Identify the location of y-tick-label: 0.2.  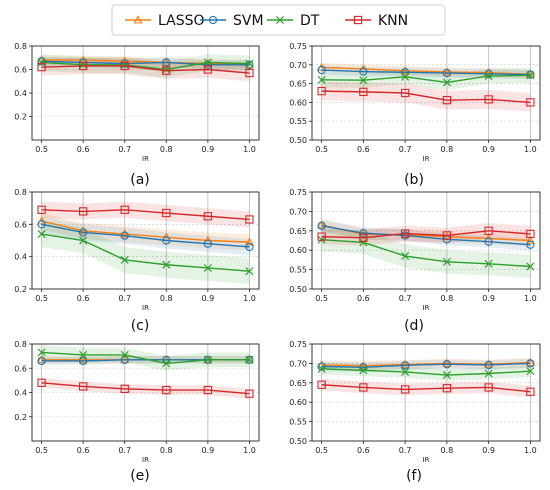
(20, 289).